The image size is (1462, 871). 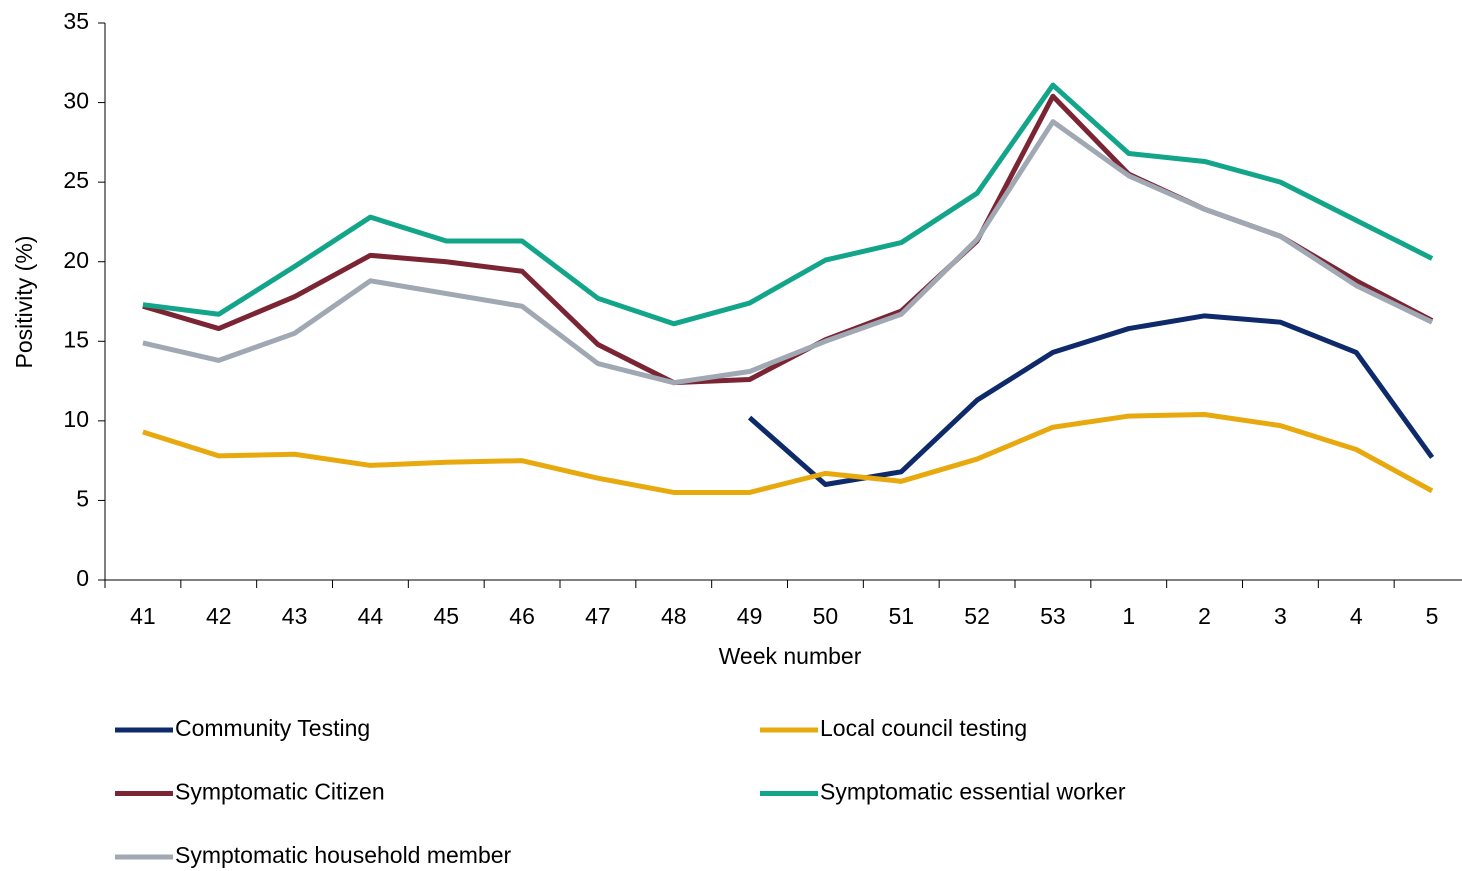 What do you see at coordinates (76, 419) in the screenshot?
I see `y-tick-label: 10` at bounding box center [76, 419].